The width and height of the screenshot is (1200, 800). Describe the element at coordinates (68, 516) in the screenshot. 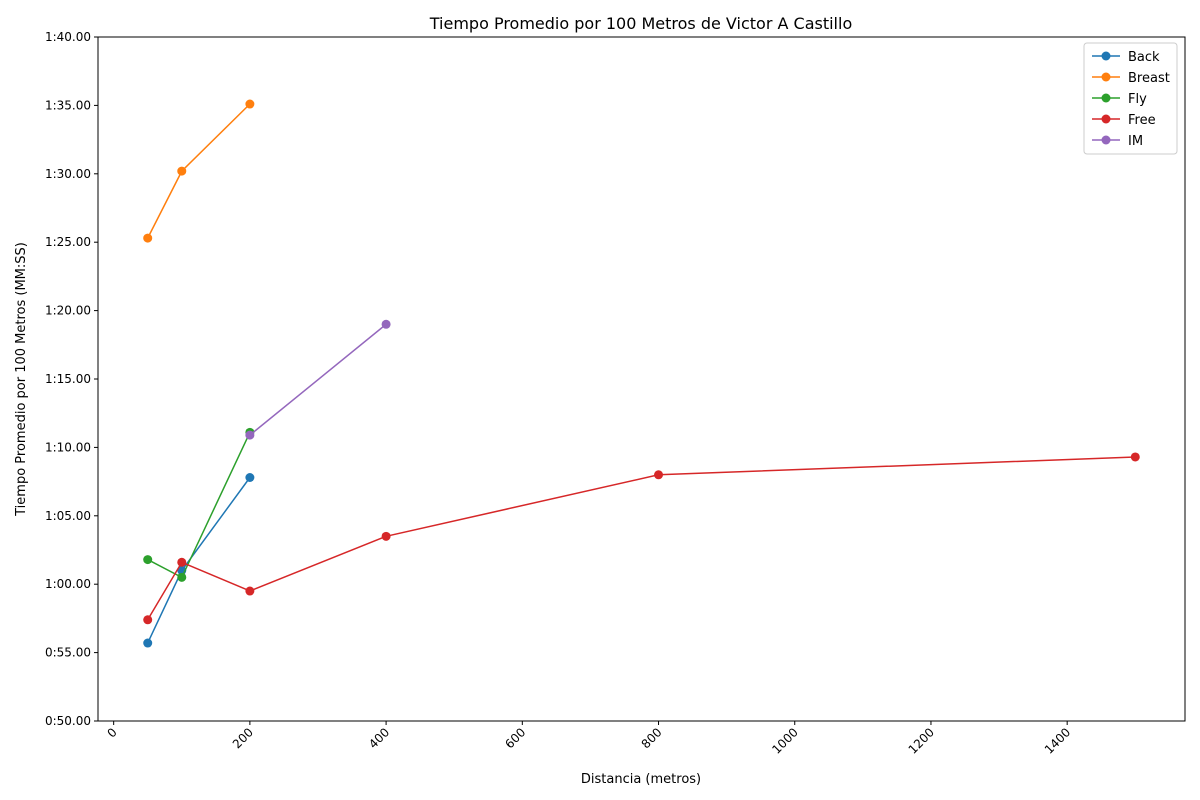

I see `y-tick-label: 1:05.00` at that location.